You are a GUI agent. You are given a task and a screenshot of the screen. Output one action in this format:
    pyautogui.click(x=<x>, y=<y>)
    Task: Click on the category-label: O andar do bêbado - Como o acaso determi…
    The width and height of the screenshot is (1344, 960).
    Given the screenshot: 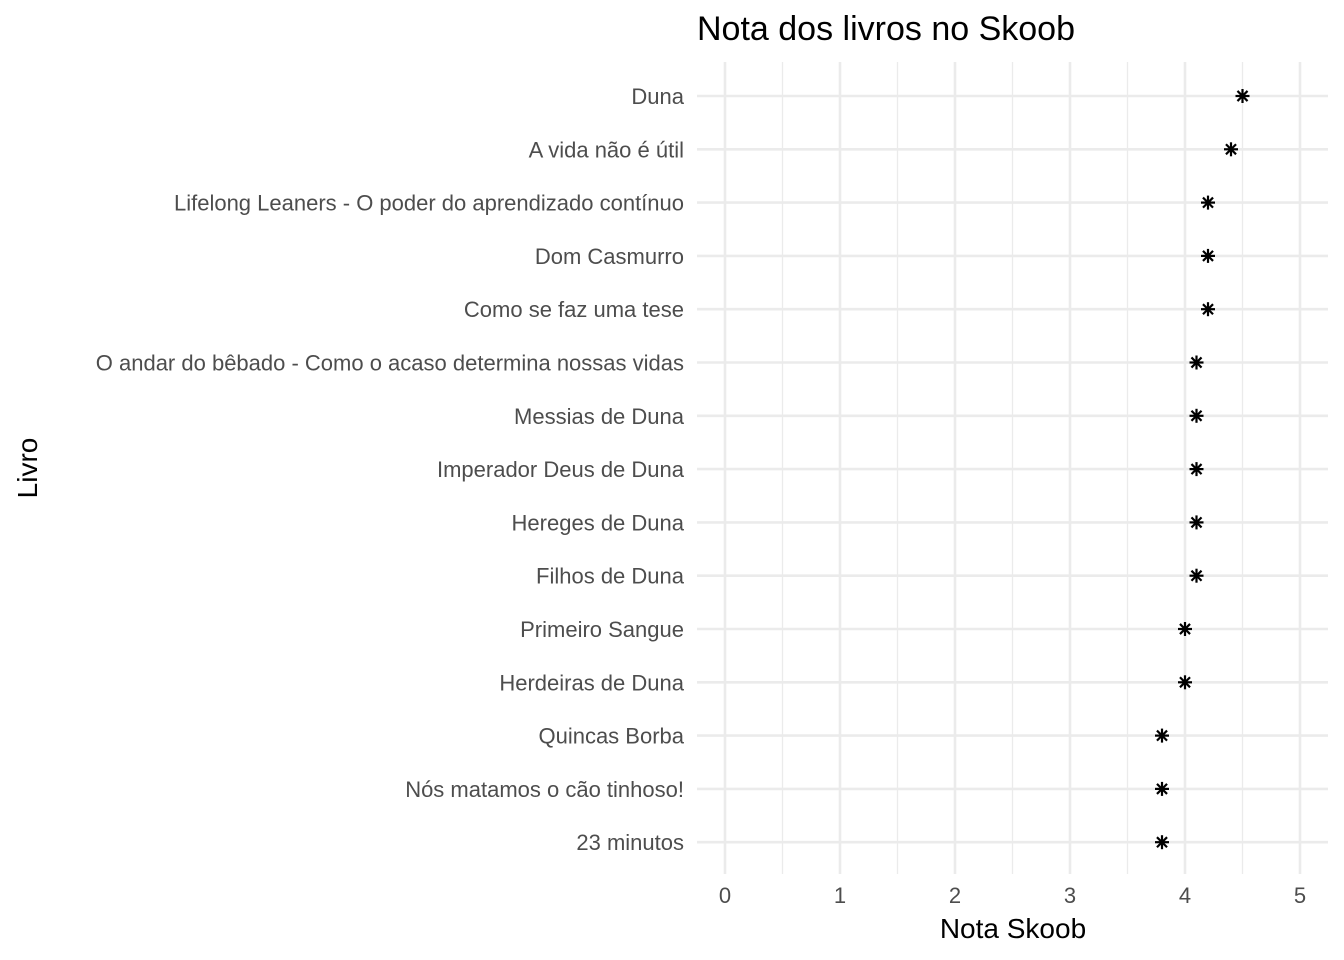 What is the action you would take?
    pyautogui.click(x=390, y=363)
    